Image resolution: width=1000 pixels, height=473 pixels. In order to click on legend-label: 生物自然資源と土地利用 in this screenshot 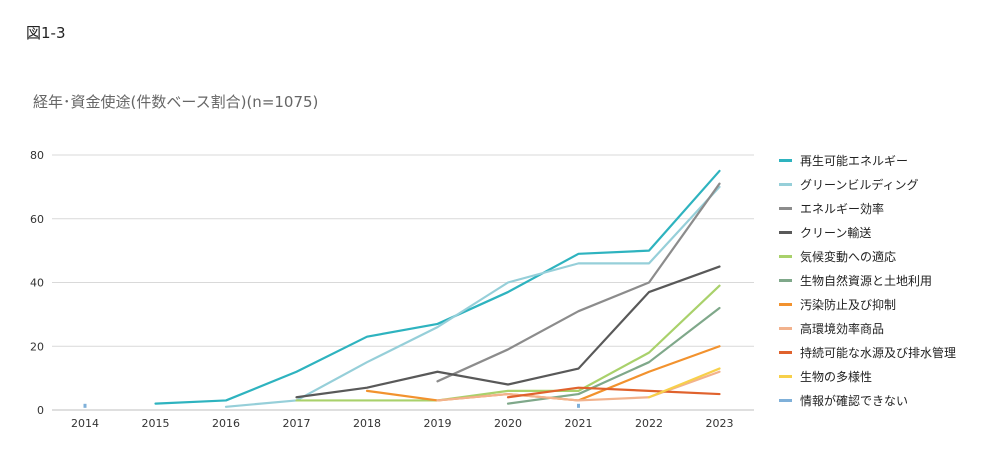, I will do `click(866, 280)`.